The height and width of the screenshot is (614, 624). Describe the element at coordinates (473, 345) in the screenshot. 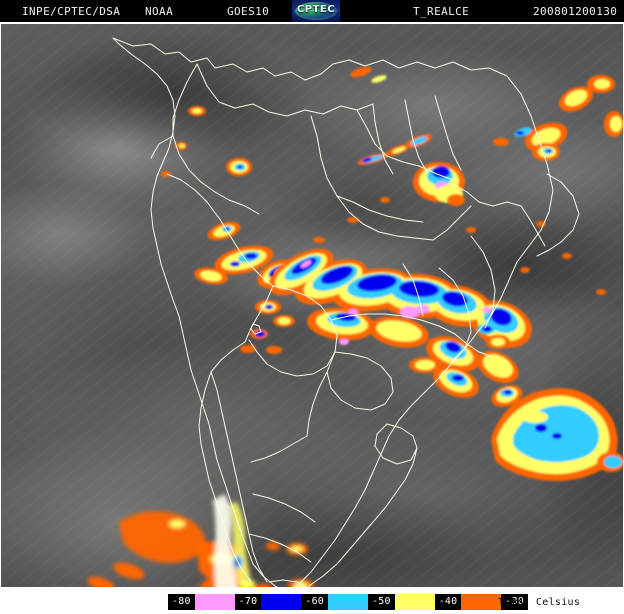

I see `border-brazil-se-coast` at that location.